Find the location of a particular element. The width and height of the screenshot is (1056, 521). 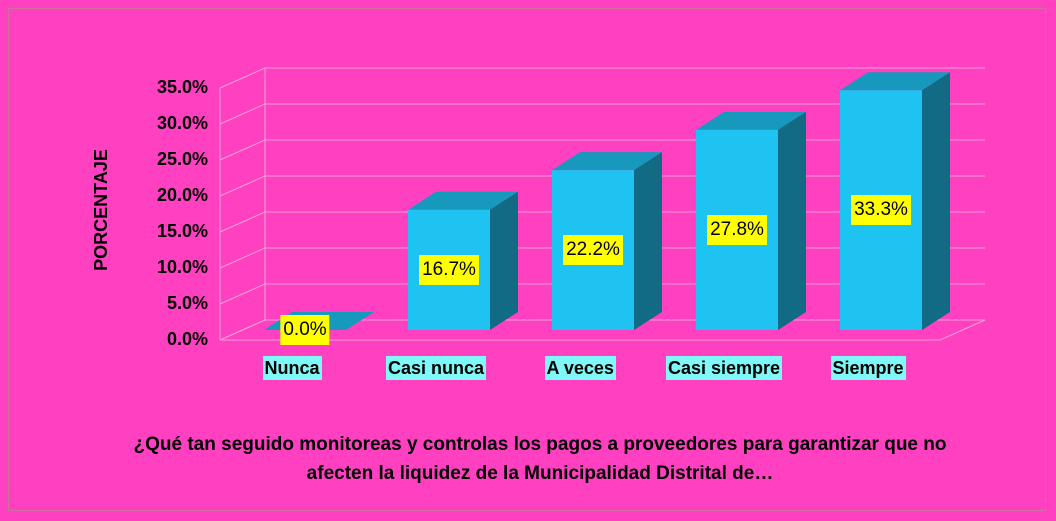

y-tick-label: 5.0% is located at coordinates (187, 303).